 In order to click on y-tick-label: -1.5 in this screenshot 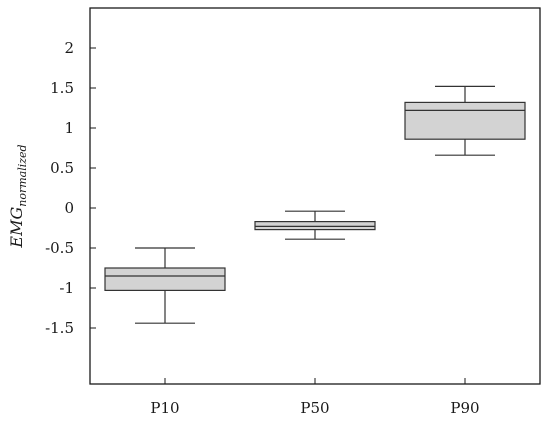, I will do `click(59, 328)`.